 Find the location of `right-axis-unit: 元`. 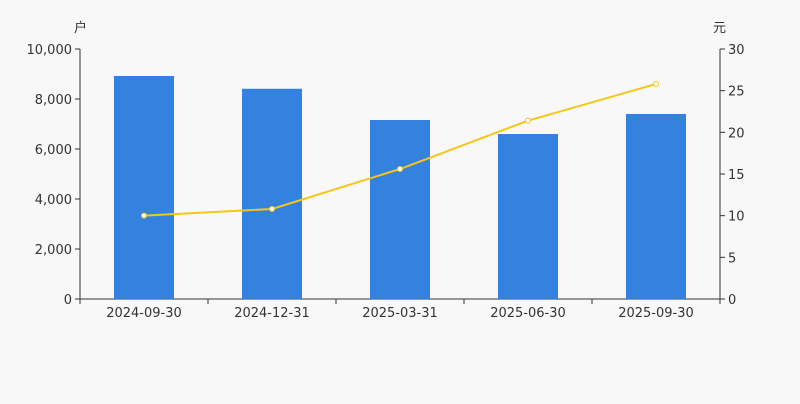

right-axis-unit: 元 is located at coordinates (719, 28).